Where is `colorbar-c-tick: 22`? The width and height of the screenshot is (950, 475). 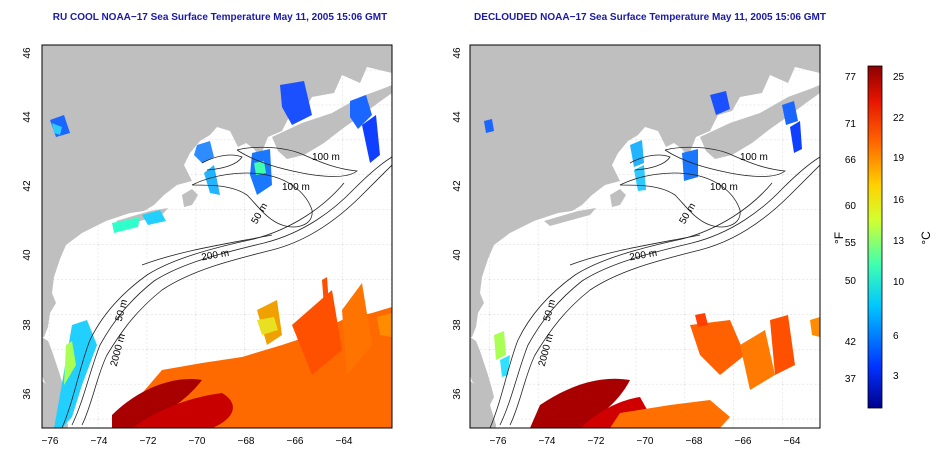 colorbar-c-tick: 22 is located at coordinates (899, 118).